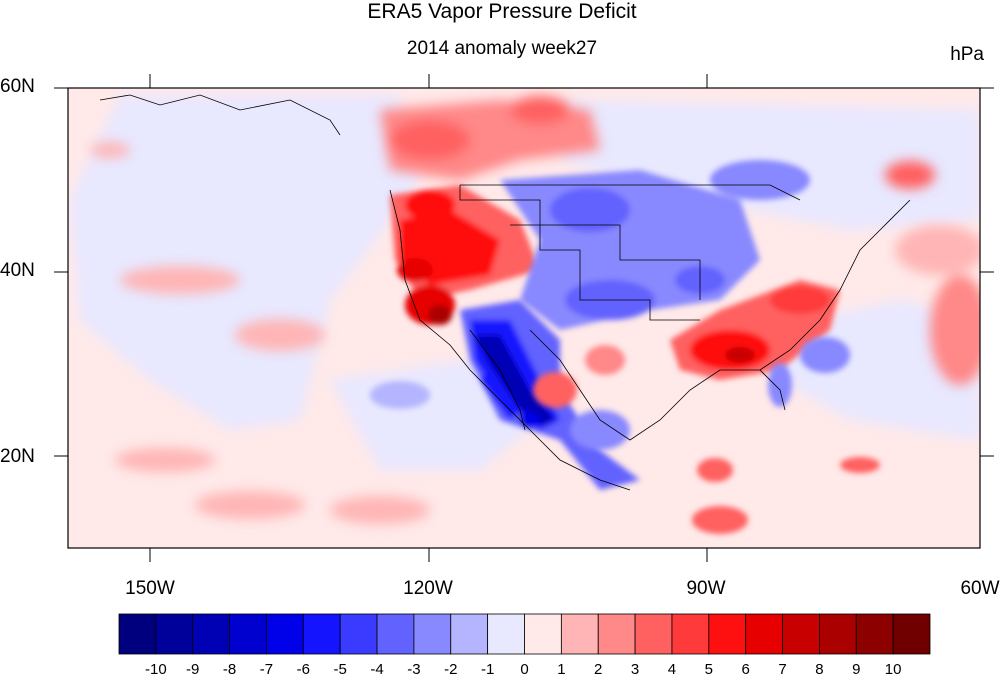 The image size is (1004, 681). I want to click on map-title: ERA5 Vapor Pressure Deficit, so click(502, 11).